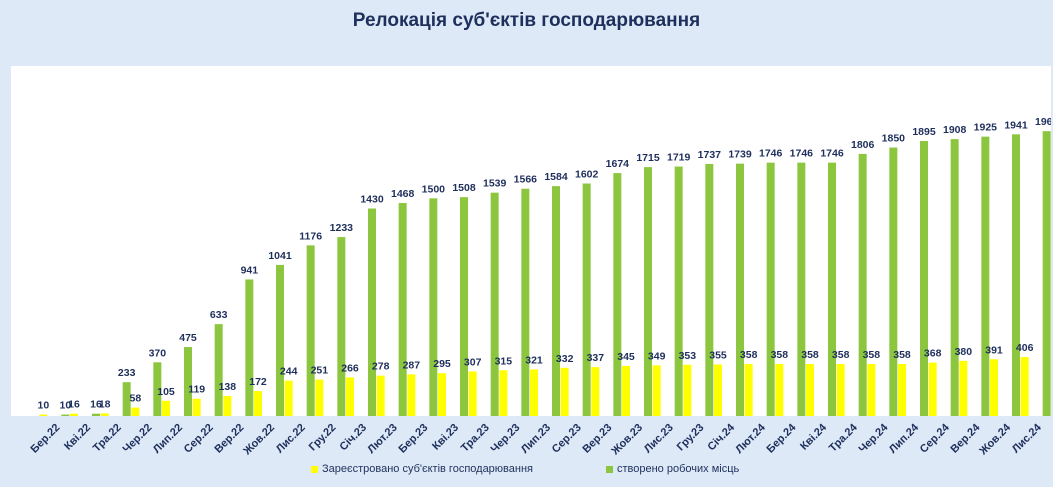 The image size is (1053, 487). I want to click on data-label-jobs-0: 10, so click(65, 406).